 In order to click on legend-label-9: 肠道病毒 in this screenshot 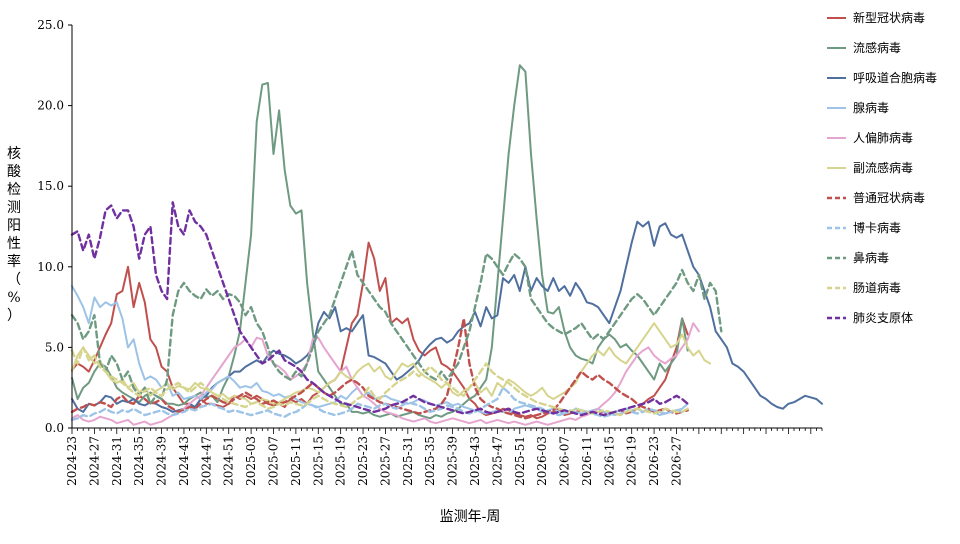, I will do `click(877, 287)`.